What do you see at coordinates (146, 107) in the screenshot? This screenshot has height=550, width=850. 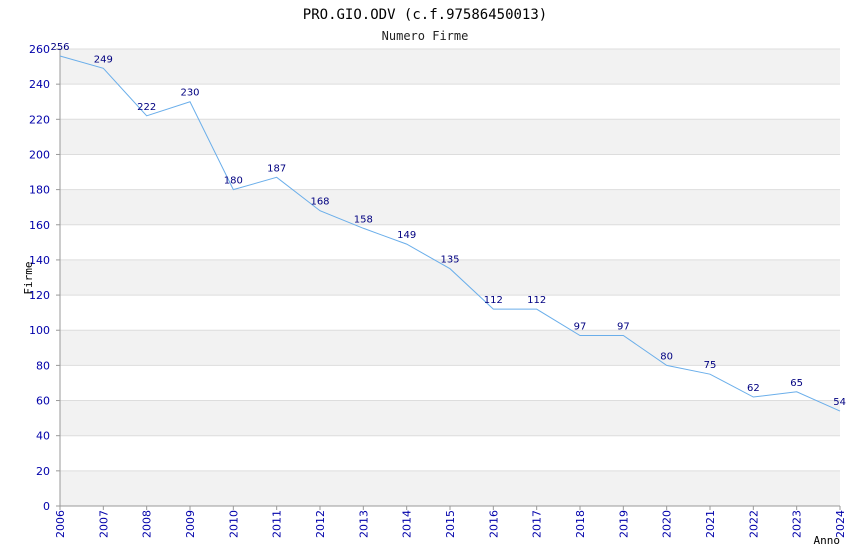 I see `data-label: 222` at bounding box center [146, 107].